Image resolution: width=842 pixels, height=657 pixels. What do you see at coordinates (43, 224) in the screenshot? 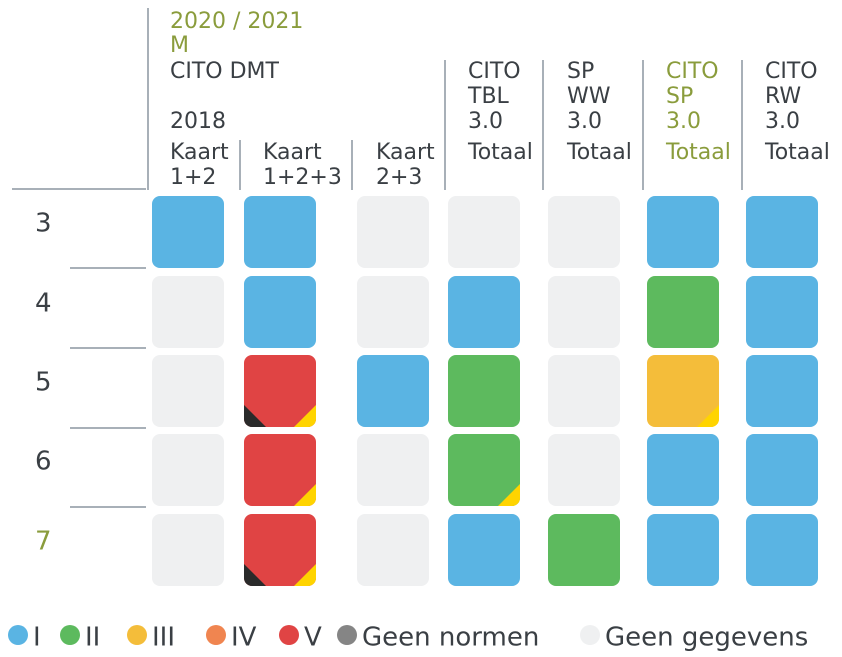
I see `row-label: 3` at bounding box center [43, 224].